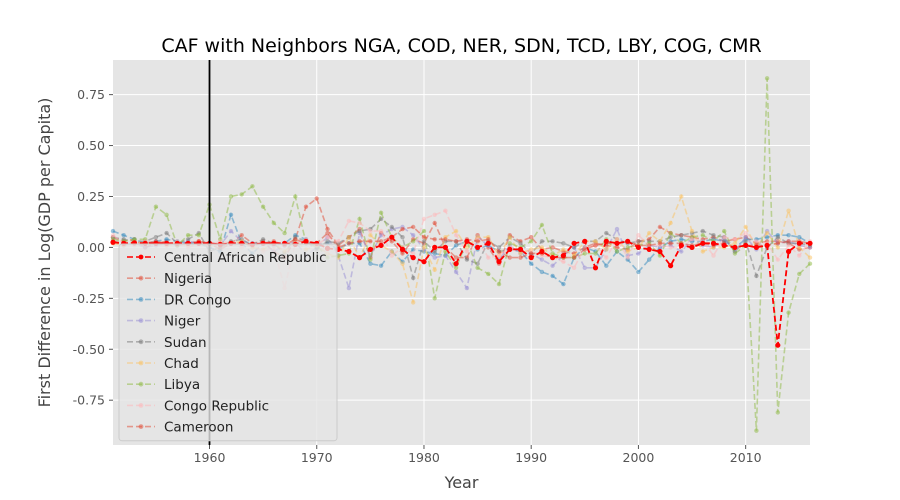 The width and height of the screenshot is (900, 500). What do you see at coordinates (141, 278) in the screenshot?
I see `legend-marker-nigeria` at bounding box center [141, 278].